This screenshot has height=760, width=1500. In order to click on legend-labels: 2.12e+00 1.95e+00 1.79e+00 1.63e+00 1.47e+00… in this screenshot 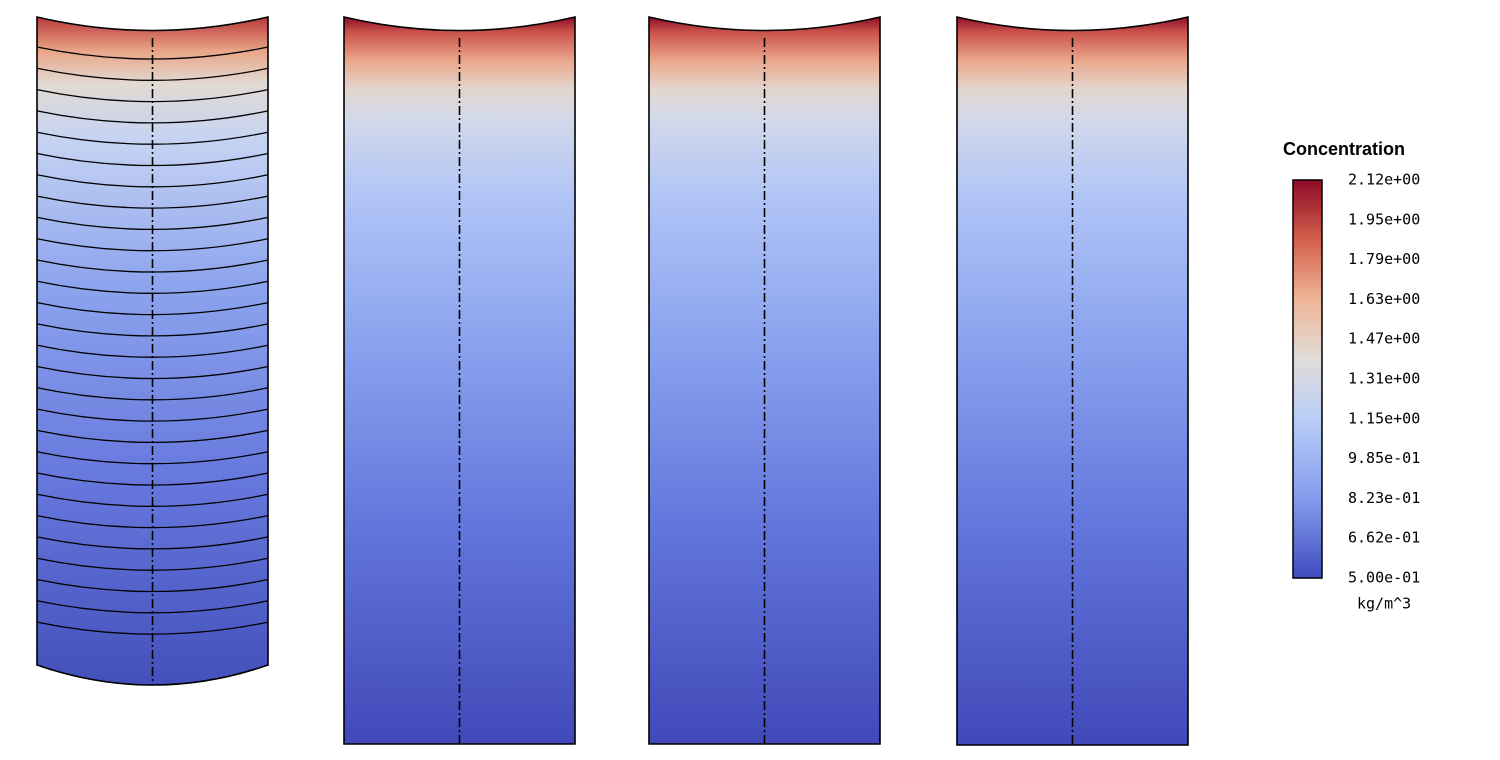, I will do `click(1384, 379)`.